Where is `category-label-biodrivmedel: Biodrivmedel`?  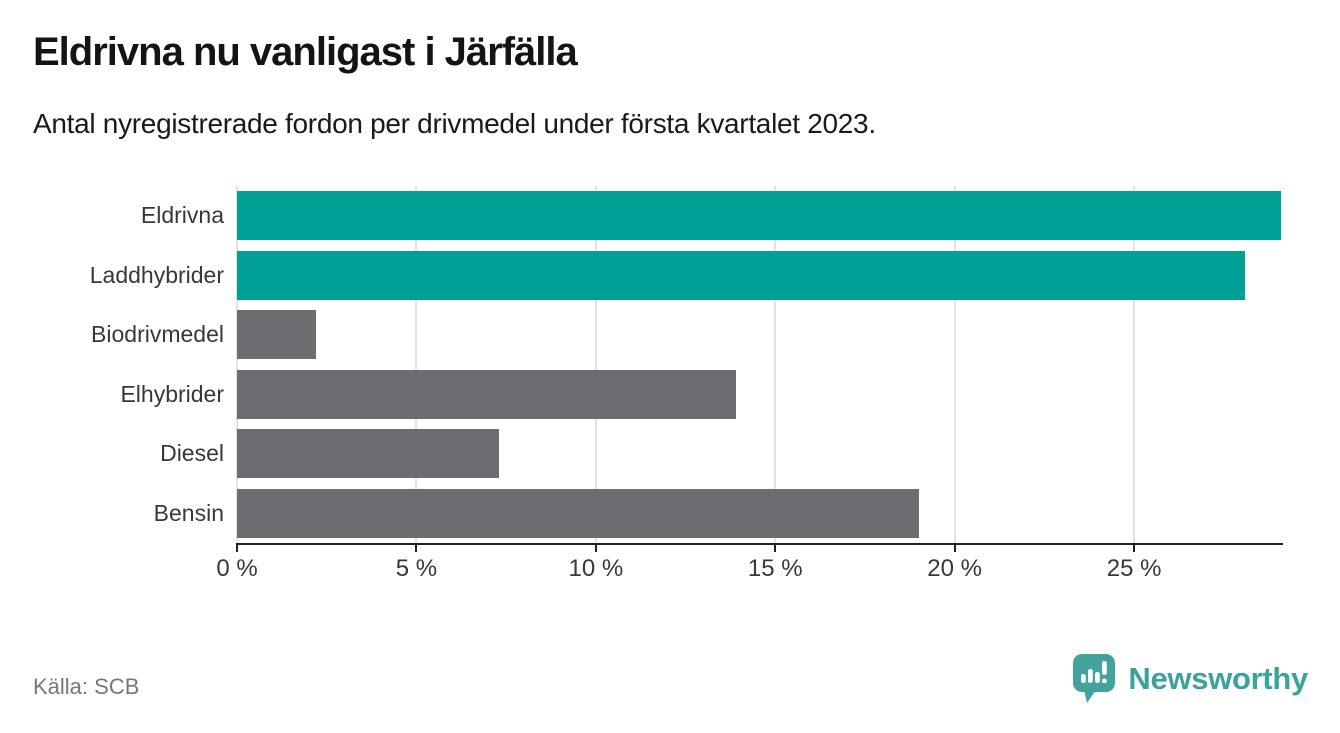
category-label-biodrivmedel: Biodrivmedel is located at coordinates (157, 334).